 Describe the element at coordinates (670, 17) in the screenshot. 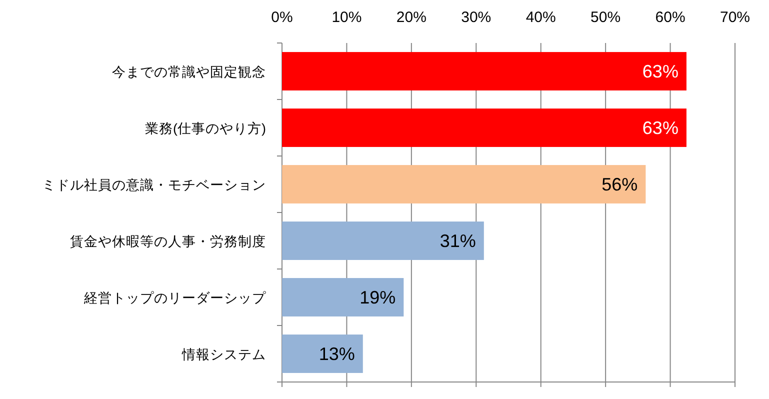

I see `x-tick-label: 60%` at that location.